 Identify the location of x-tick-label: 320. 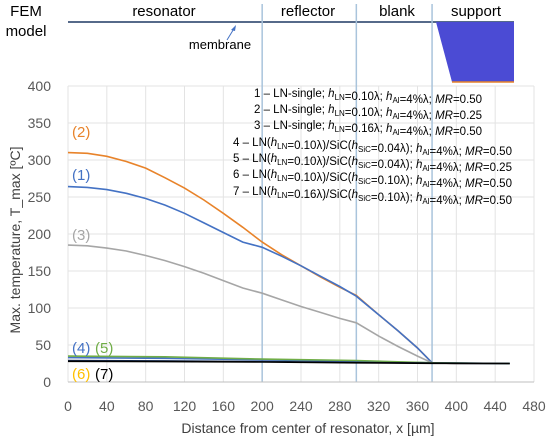
(379, 406).